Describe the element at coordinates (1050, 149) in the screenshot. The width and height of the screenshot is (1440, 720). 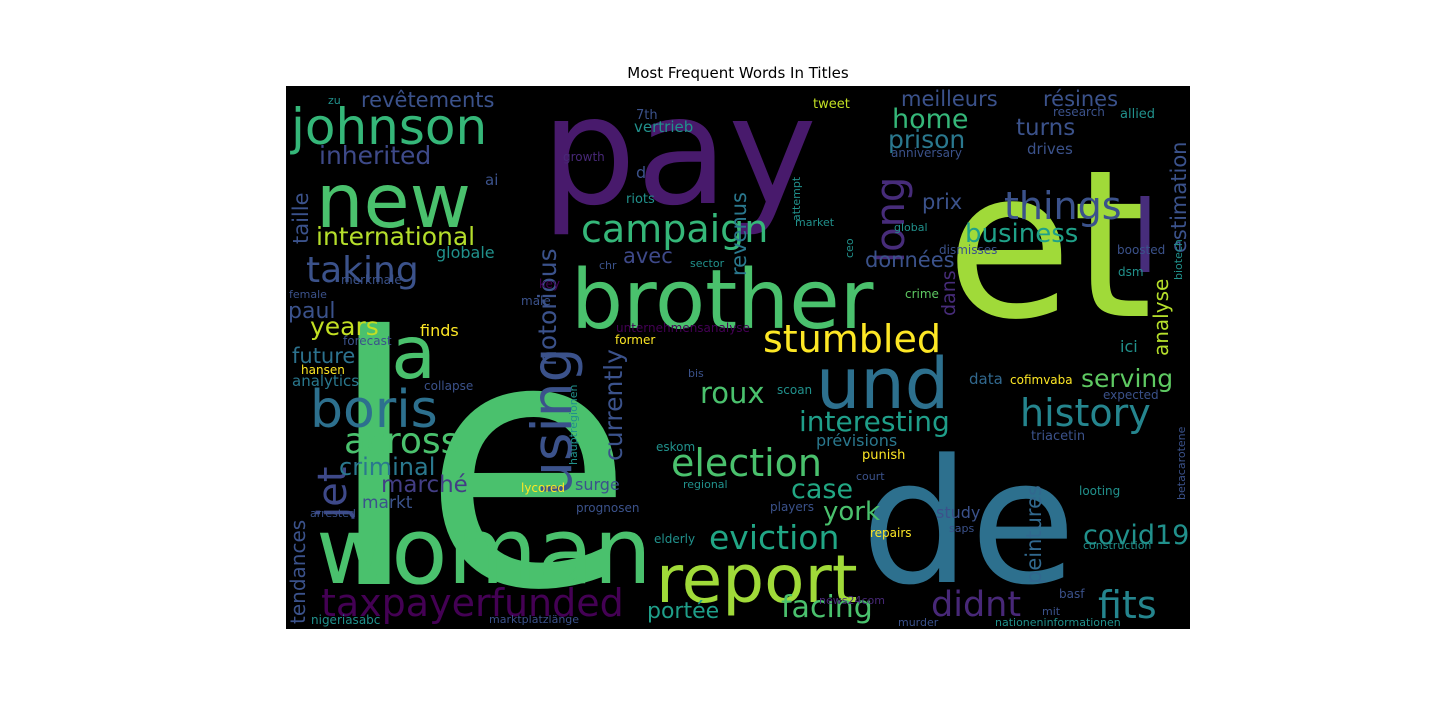
I see `word-74: drives` at that location.